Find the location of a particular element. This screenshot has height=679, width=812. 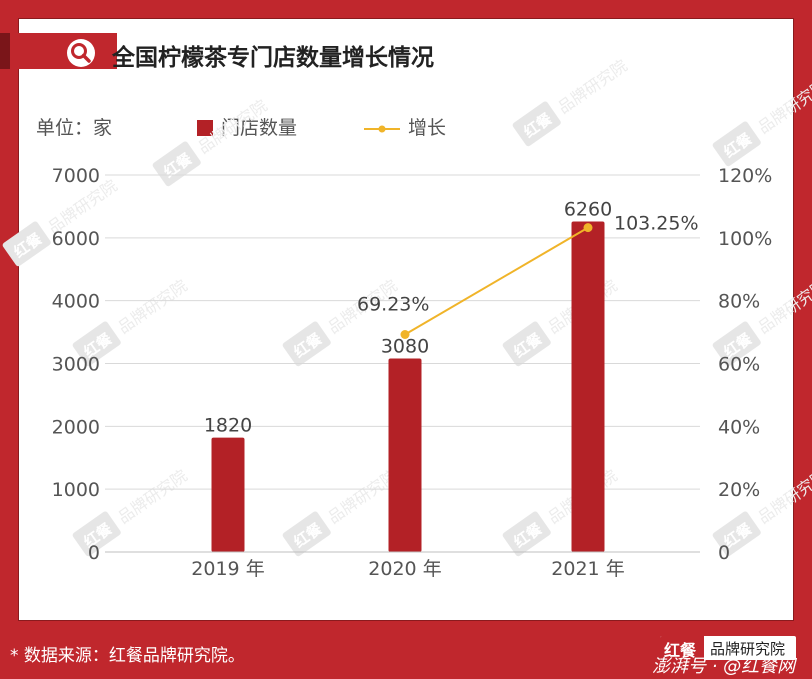

y-right-tick-label: 60% is located at coordinates (739, 365).